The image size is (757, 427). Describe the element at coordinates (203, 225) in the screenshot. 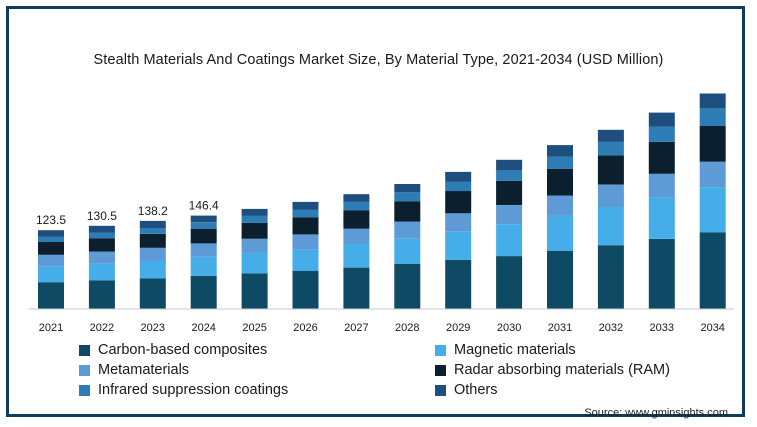

I see `bar-segment-2024-infrared-suppression-coatings` at that location.